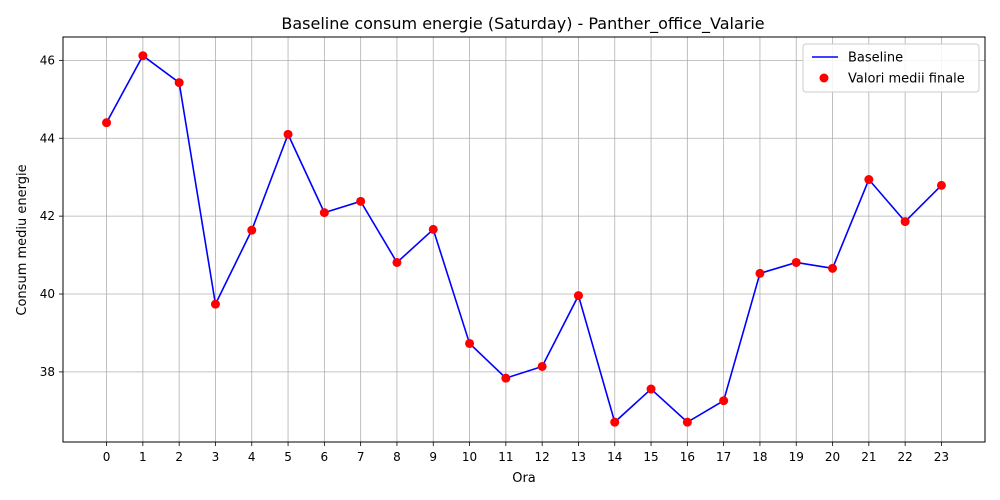  Describe the element at coordinates (361, 457) in the screenshot. I see `x-tick-label: 7` at that location.